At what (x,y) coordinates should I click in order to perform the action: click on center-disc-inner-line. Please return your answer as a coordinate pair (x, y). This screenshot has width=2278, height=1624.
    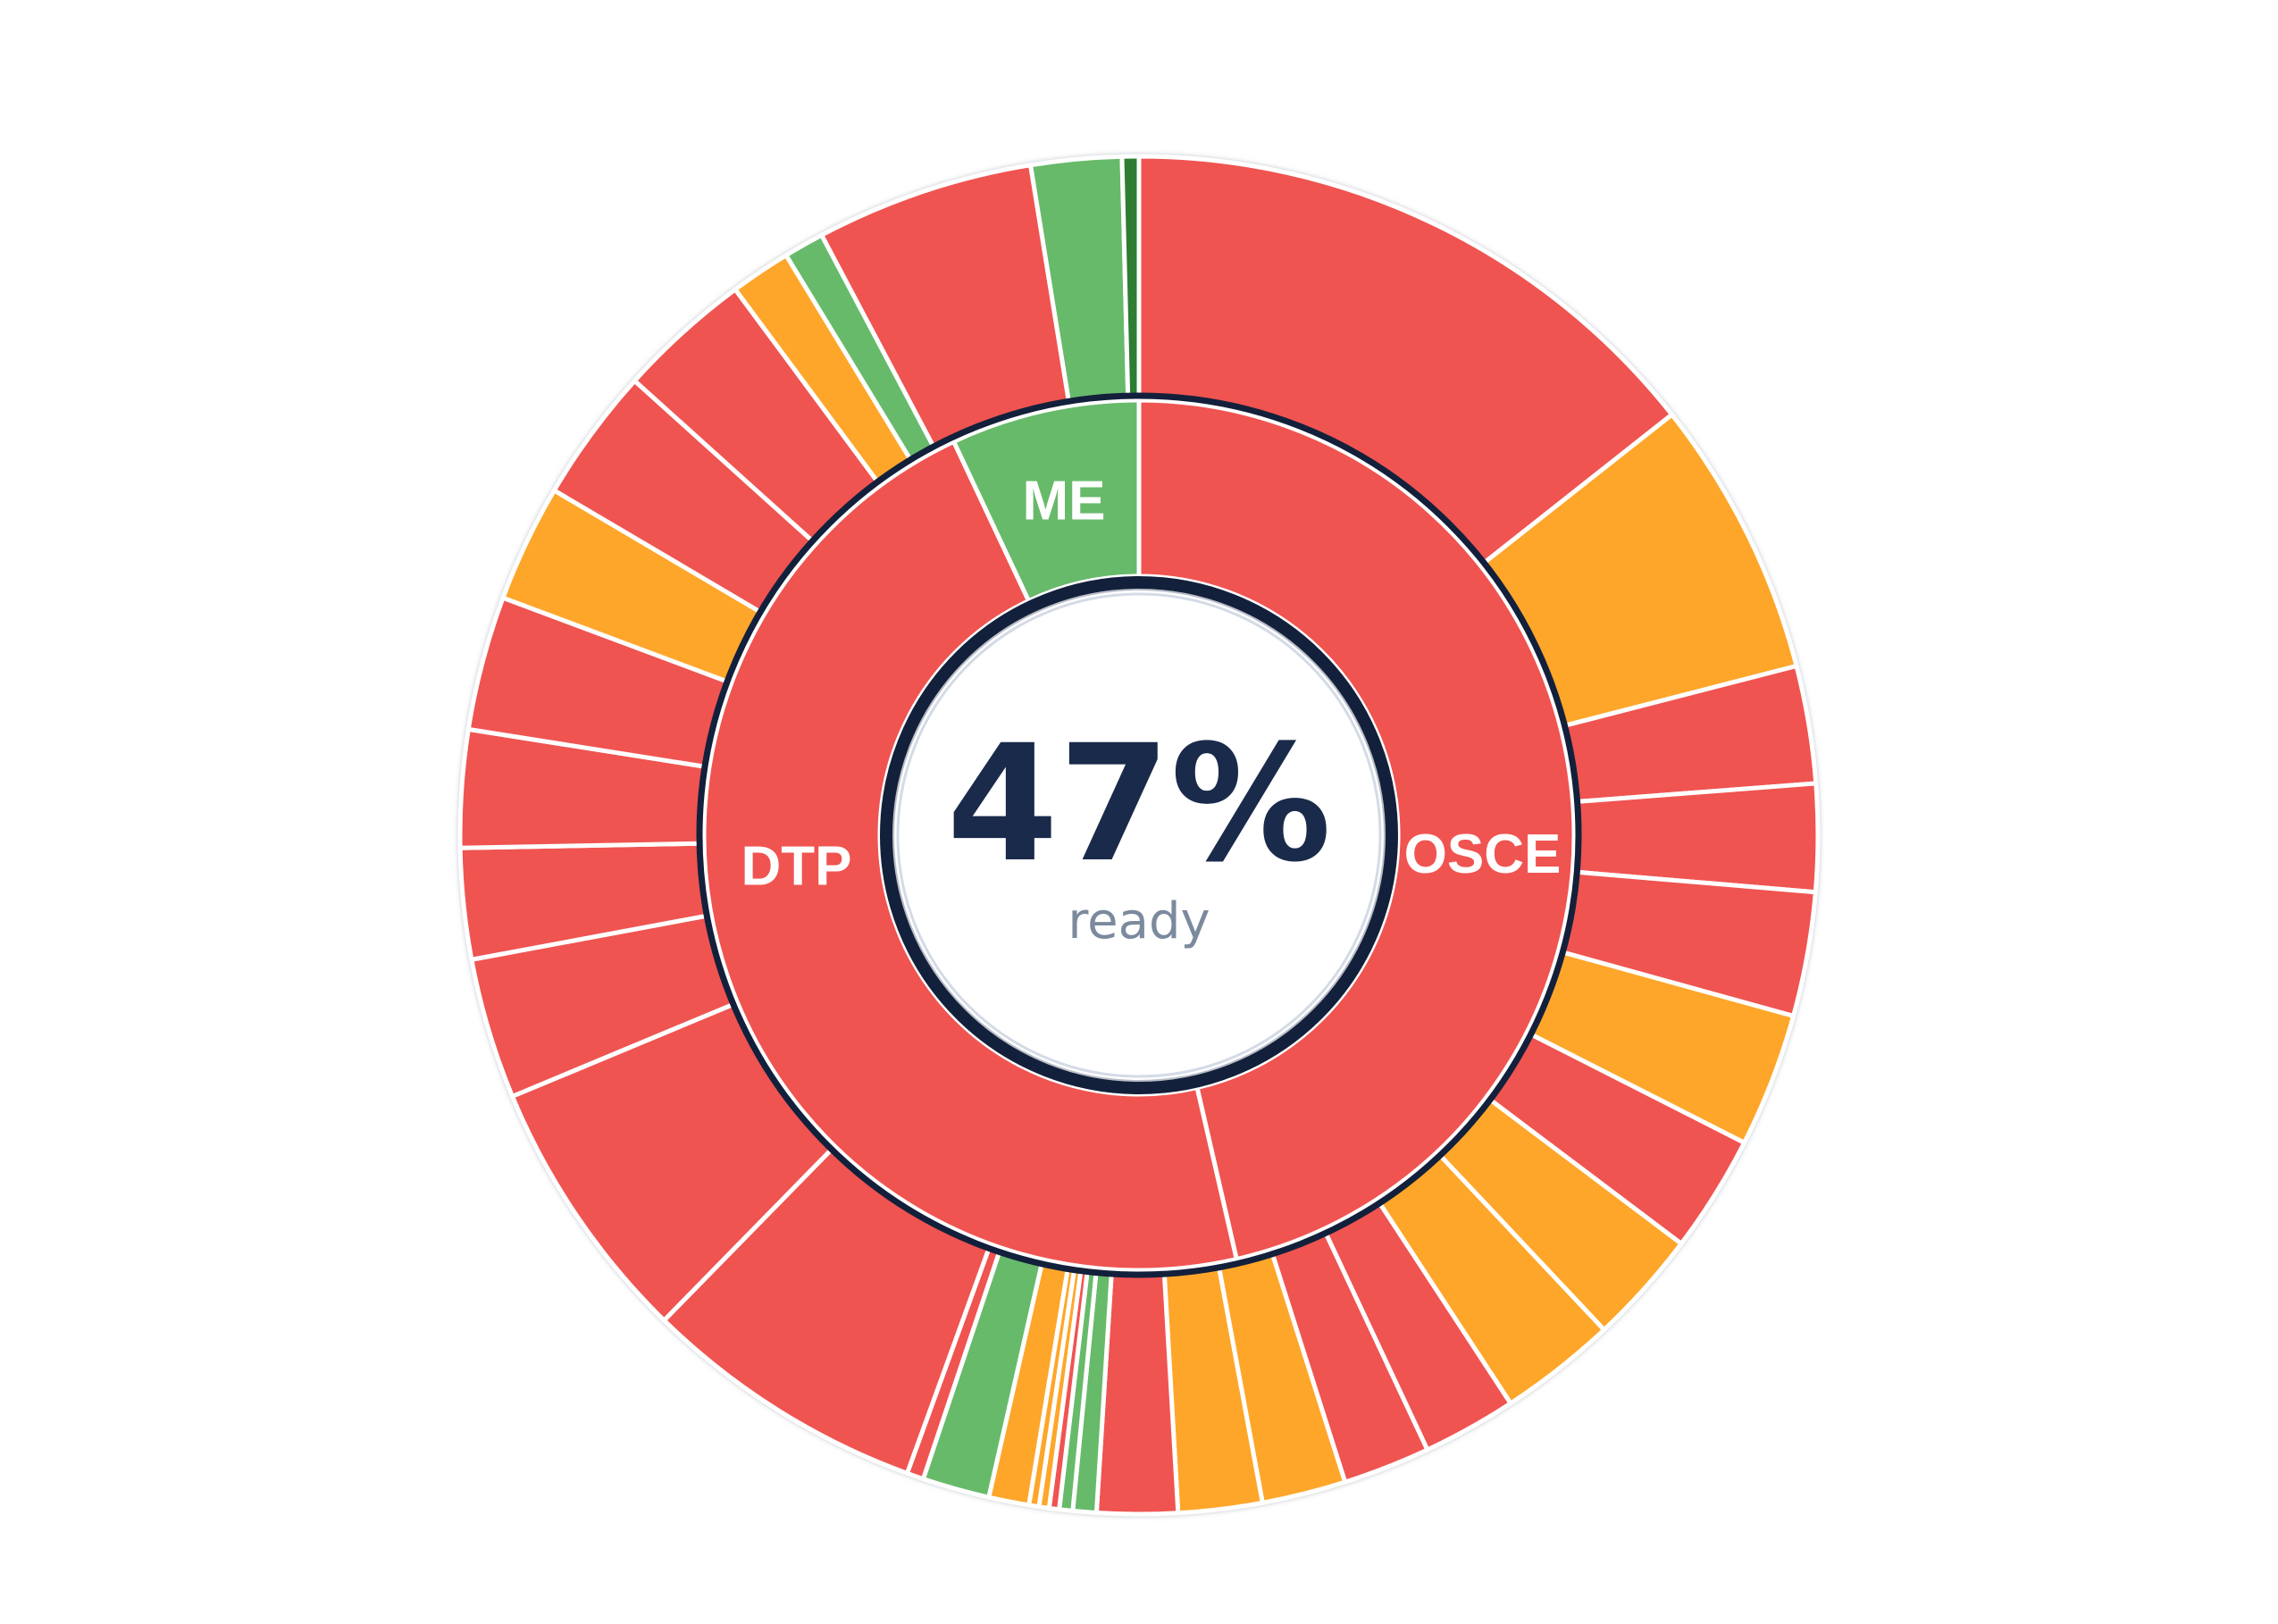
    Looking at the image, I should click on (1139, 835).